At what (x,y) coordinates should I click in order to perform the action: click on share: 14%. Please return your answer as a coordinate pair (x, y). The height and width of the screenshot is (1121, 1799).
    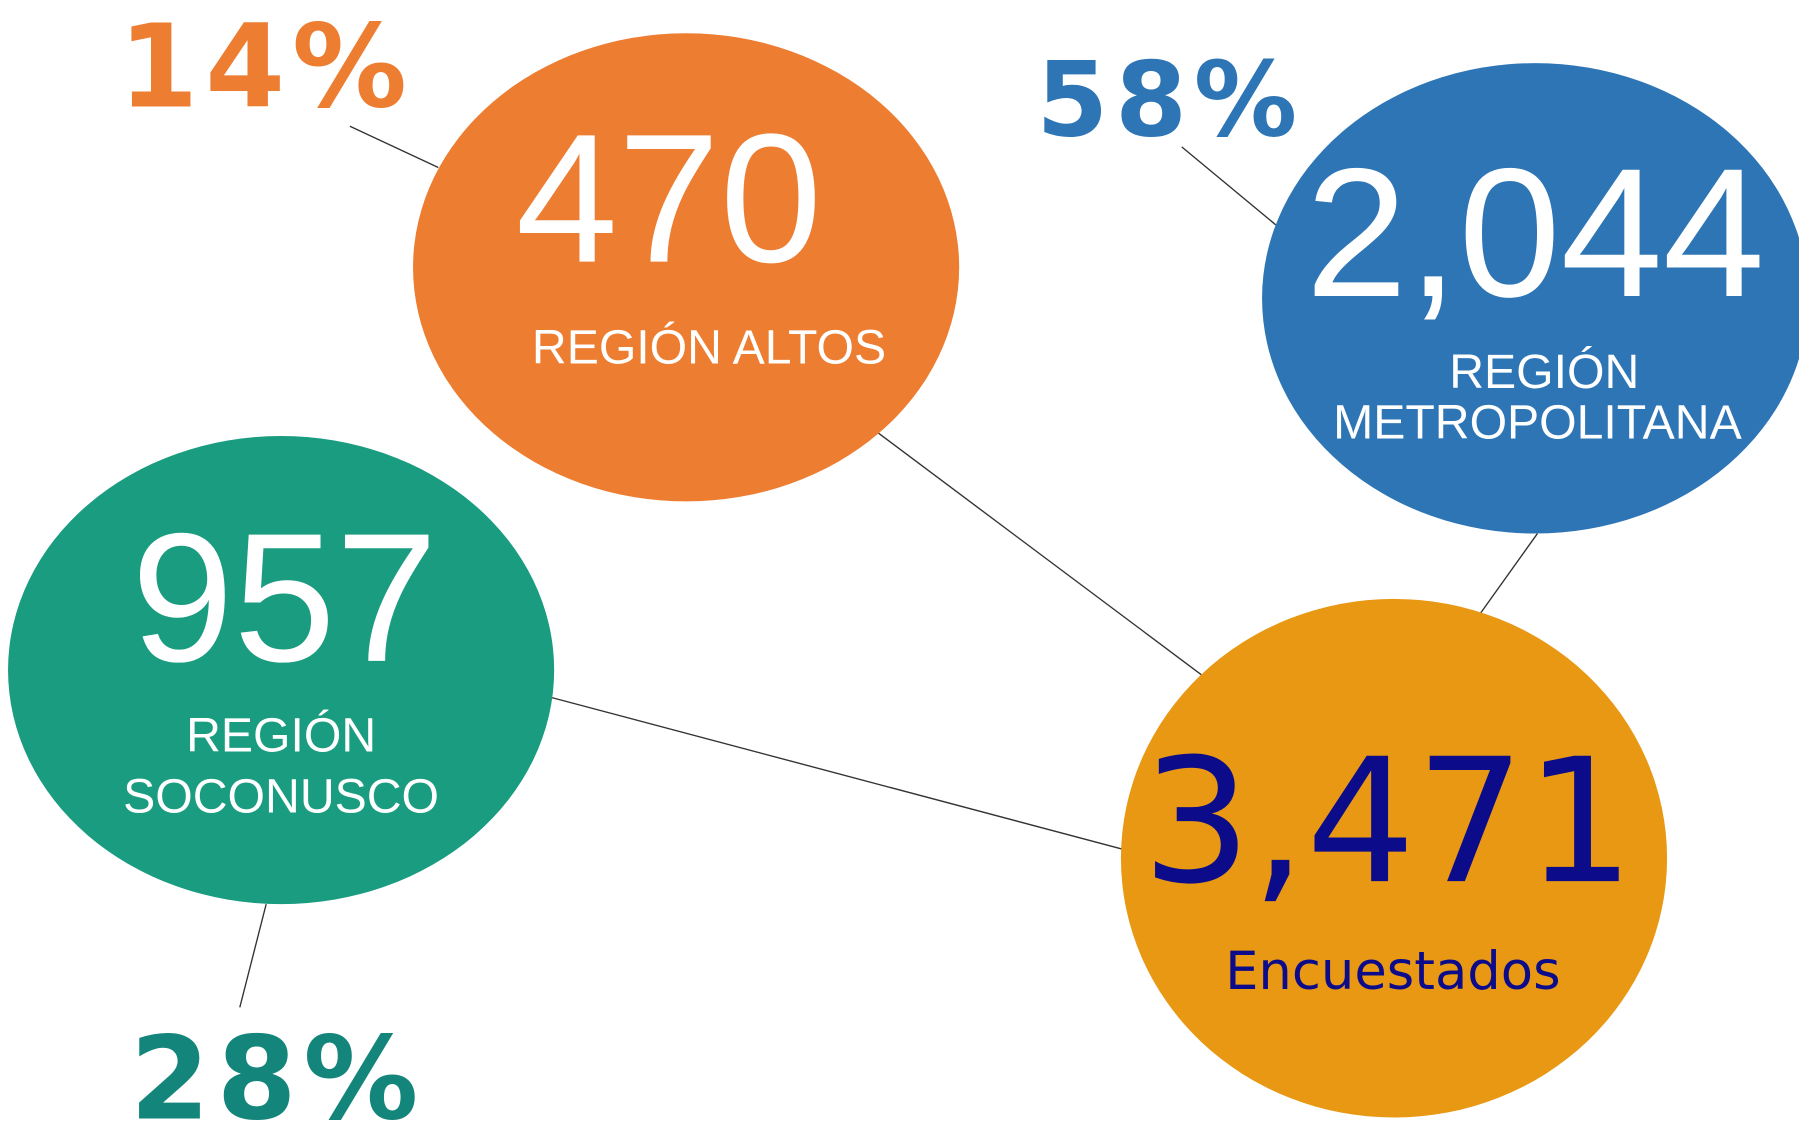
    Looking at the image, I should click on (266, 68).